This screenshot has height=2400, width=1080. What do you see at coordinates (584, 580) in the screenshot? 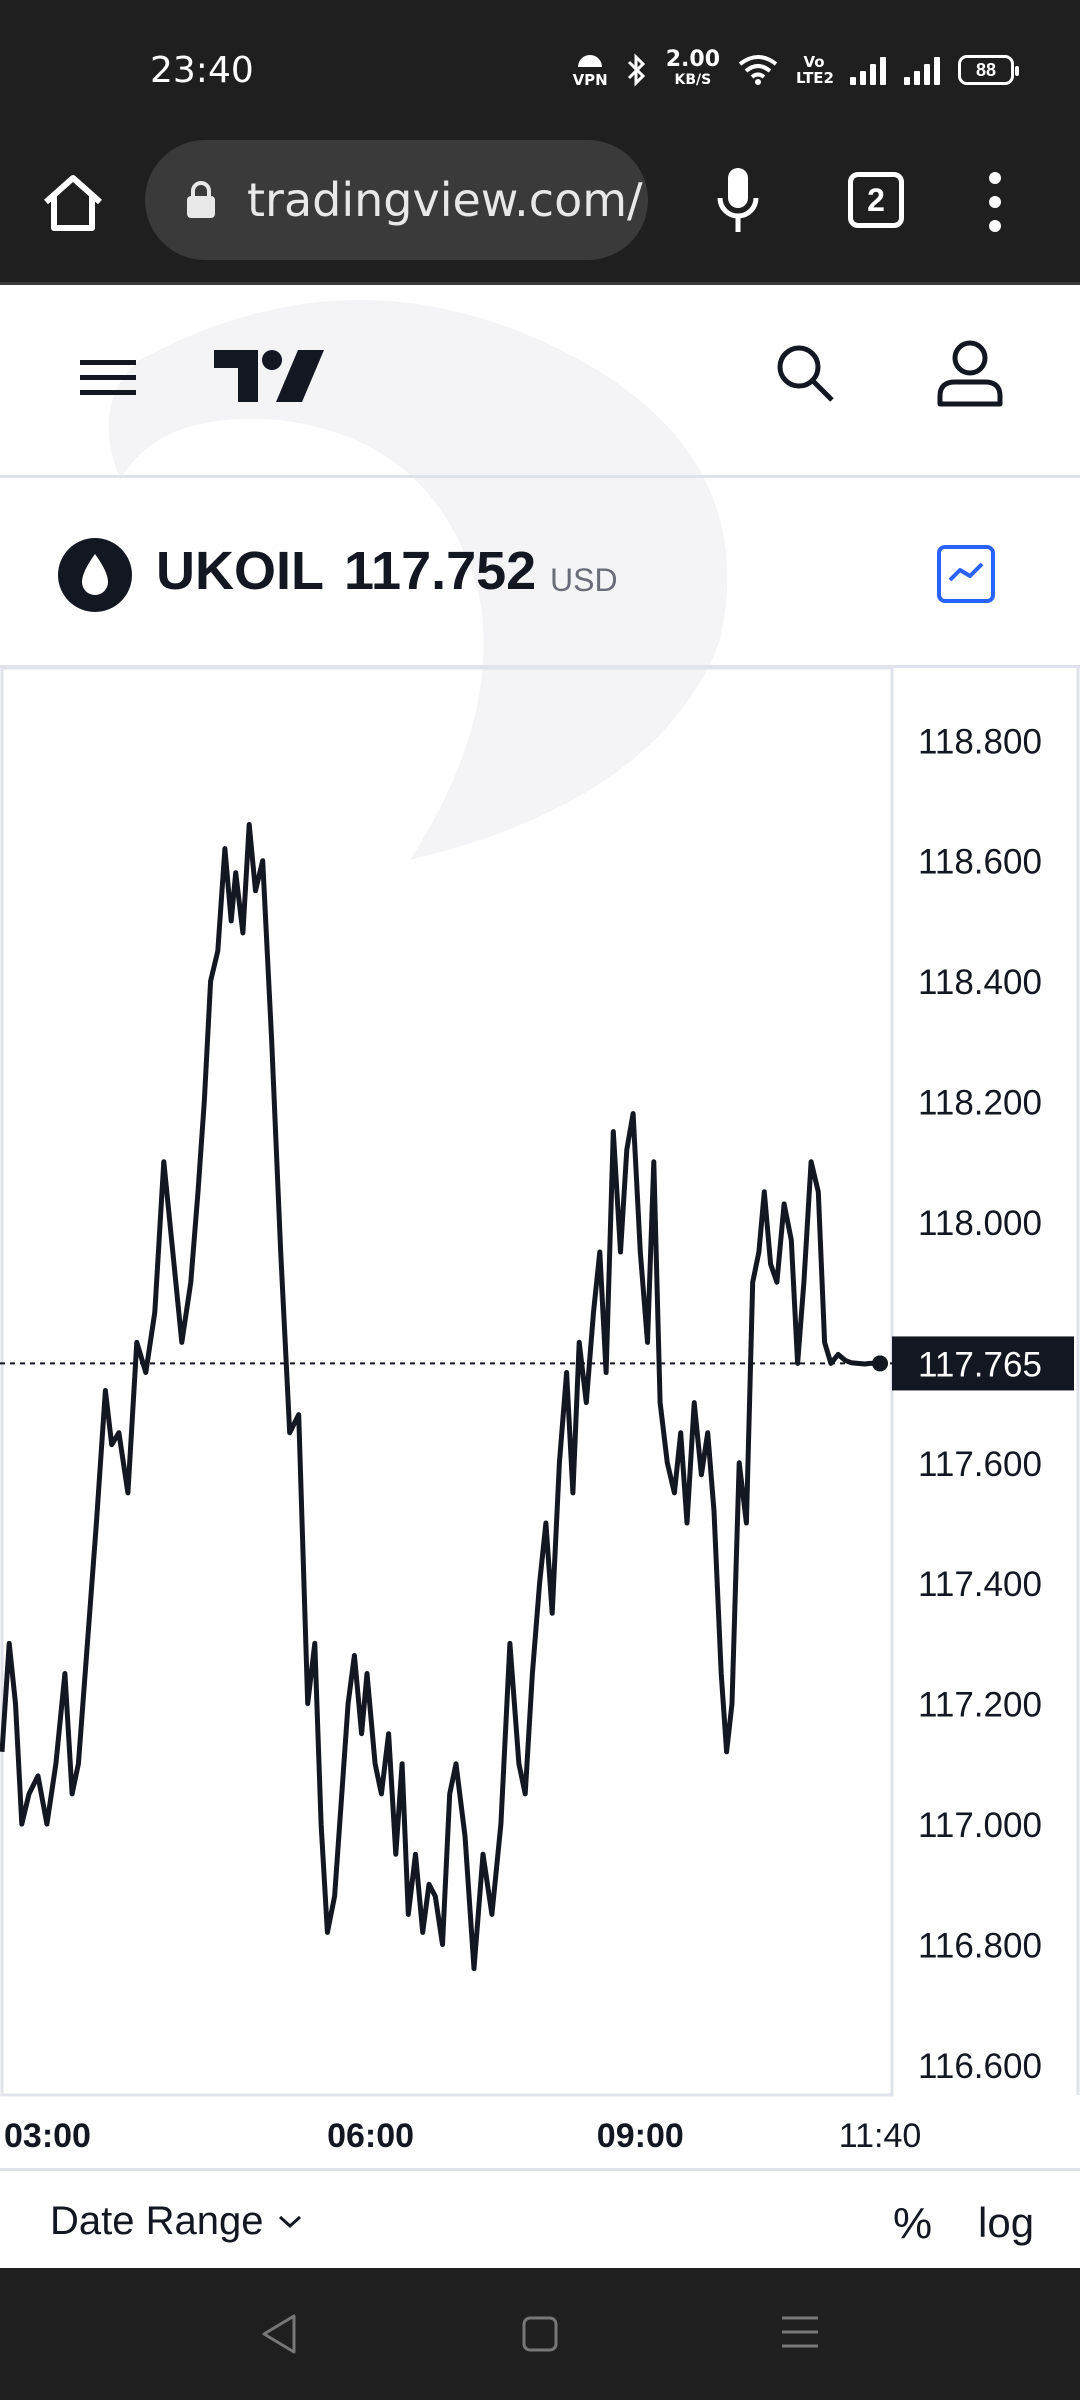
I see `symbol-currency: USD` at bounding box center [584, 580].